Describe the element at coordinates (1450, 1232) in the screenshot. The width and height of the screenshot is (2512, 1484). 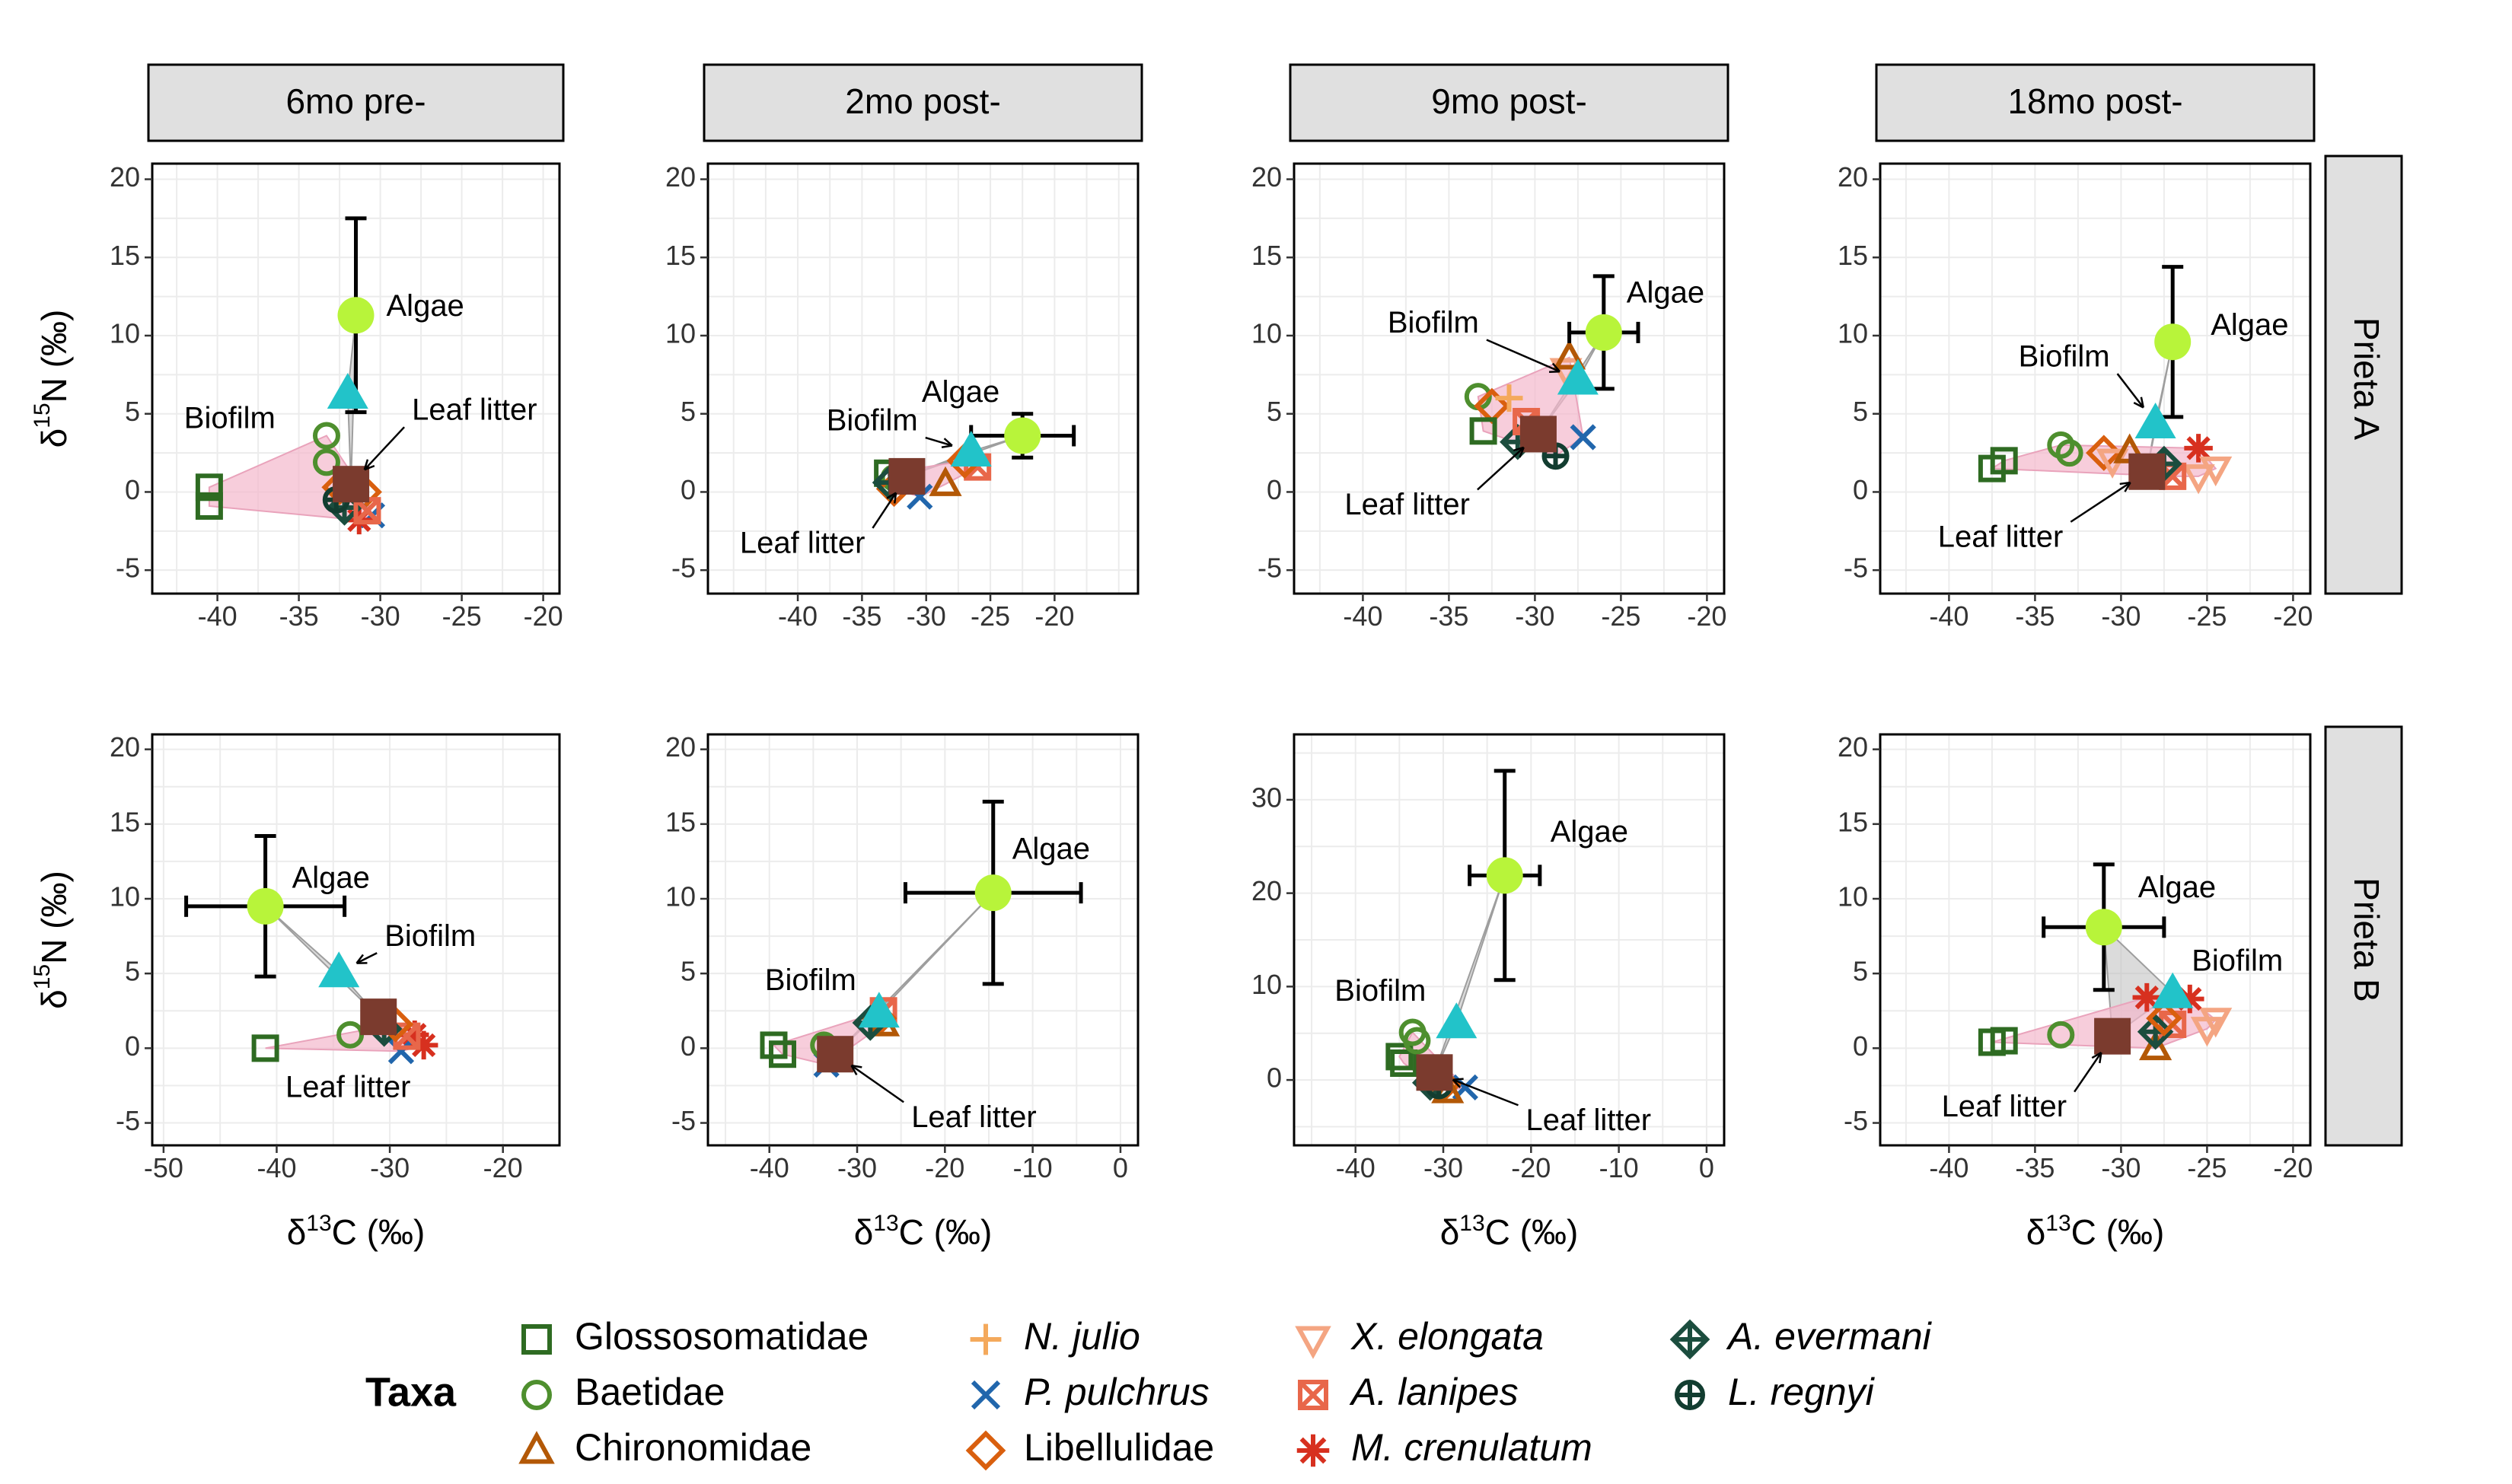
I see `x-axis-title-main: δ` at that location.